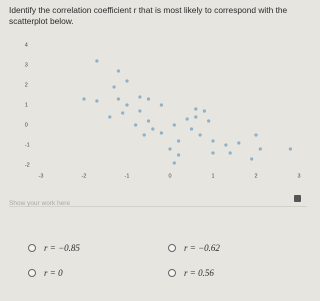 This screenshot has width=320, height=301. I want to click on y-tick-label: 4, so click(26, 45).